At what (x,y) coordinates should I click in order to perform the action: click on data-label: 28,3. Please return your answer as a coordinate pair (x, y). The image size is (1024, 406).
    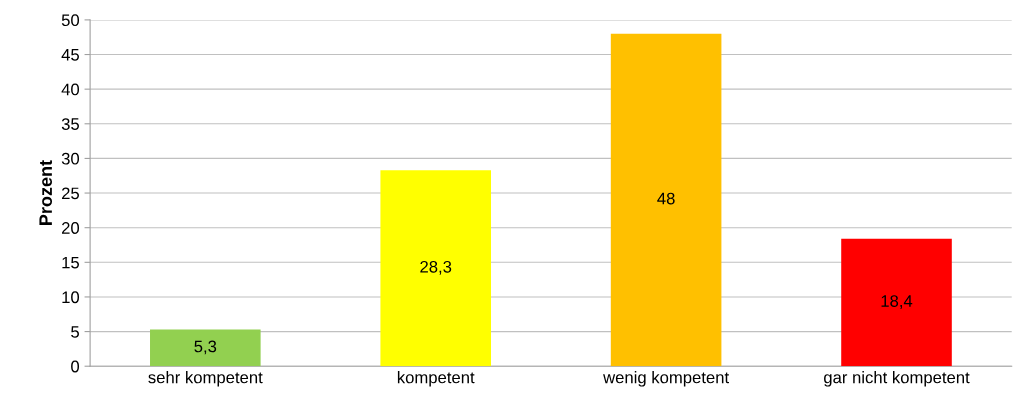
    Looking at the image, I should click on (436, 267).